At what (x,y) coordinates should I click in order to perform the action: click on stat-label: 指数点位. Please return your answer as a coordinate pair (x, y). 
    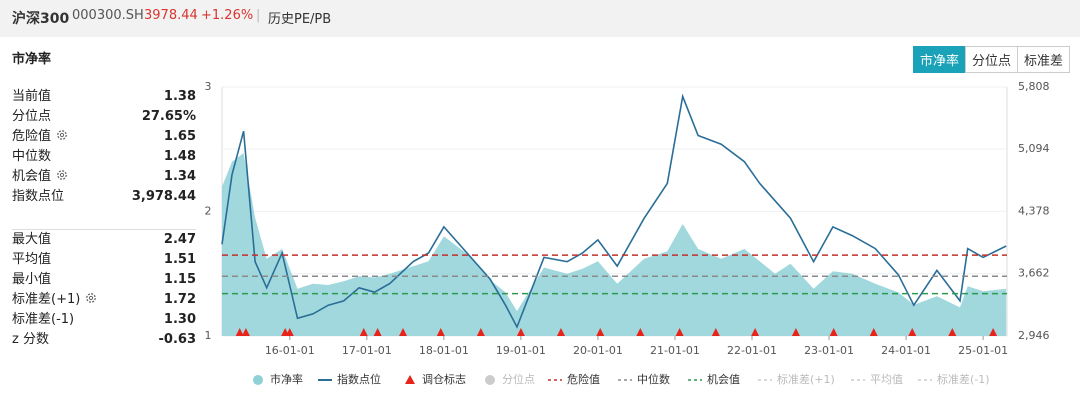
    Looking at the image, I should click on (38, 196).